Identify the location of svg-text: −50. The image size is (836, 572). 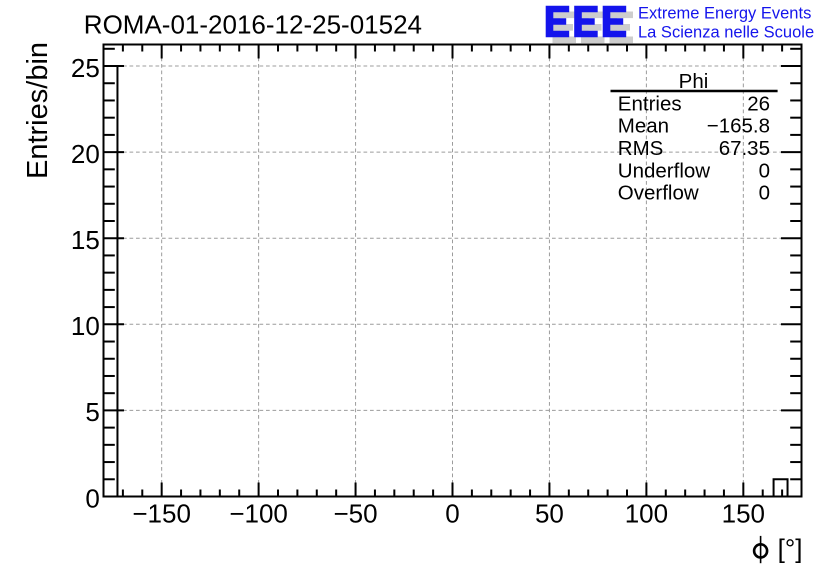
(356, 514).